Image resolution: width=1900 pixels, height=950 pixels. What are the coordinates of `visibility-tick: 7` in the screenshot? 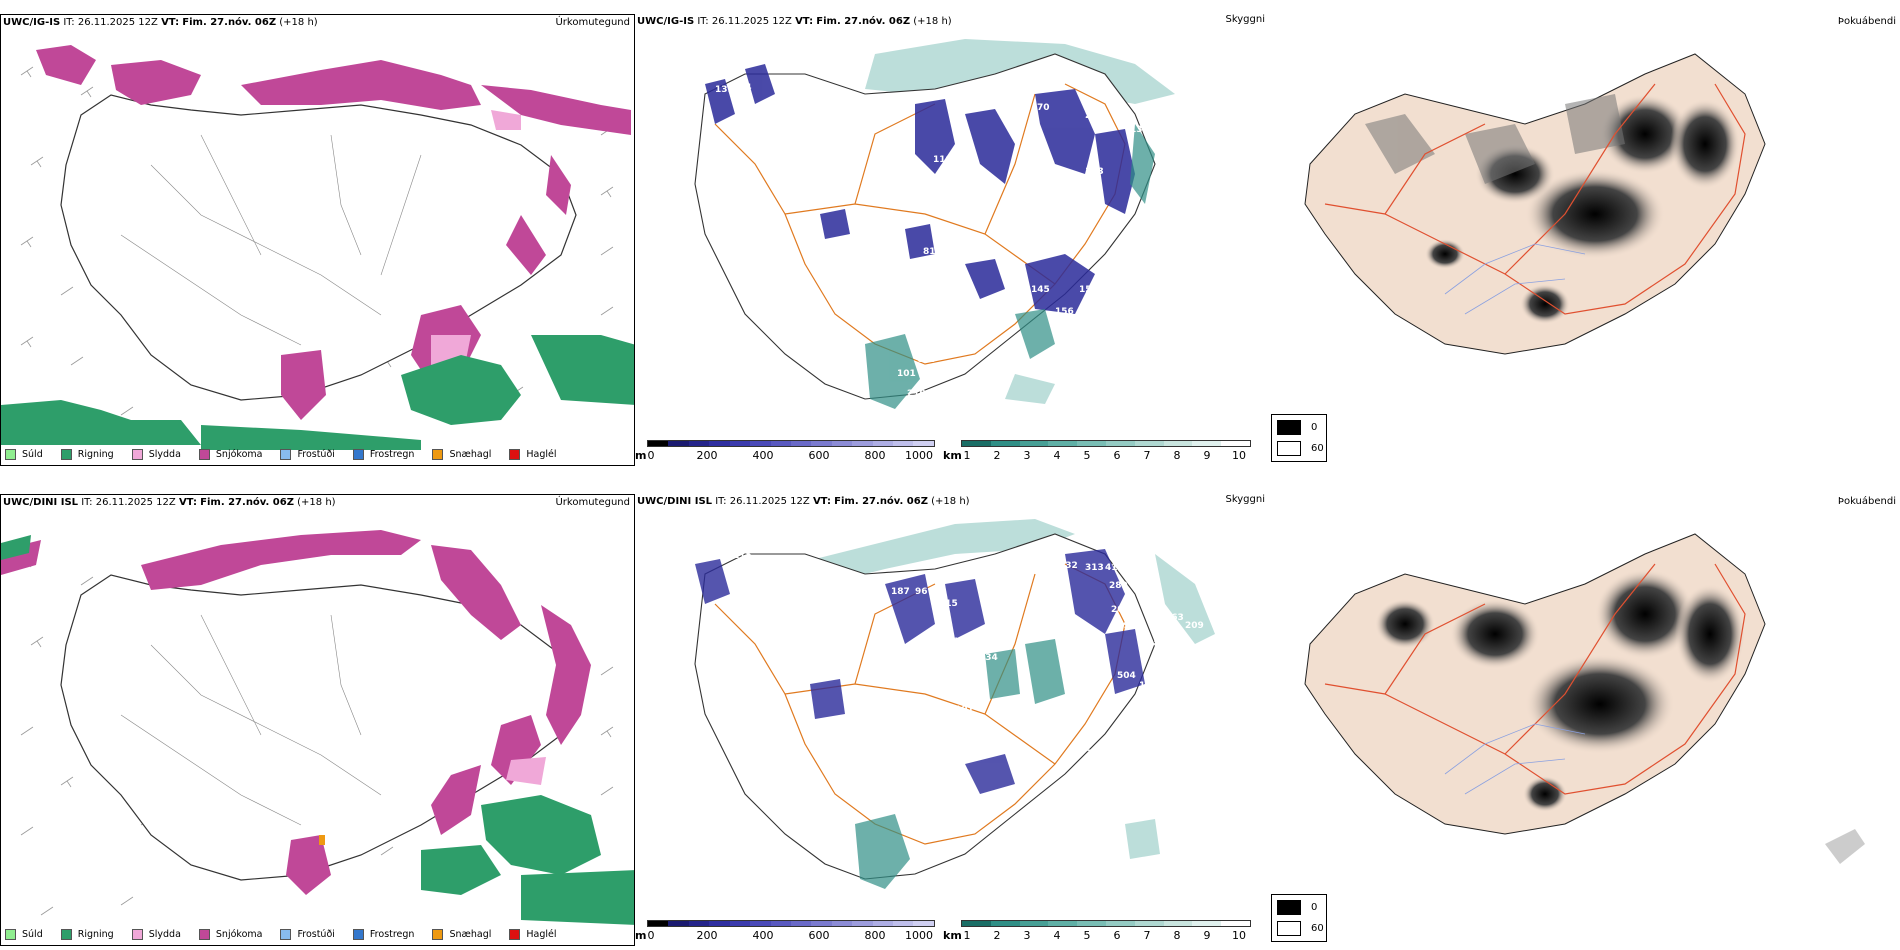 It's located at (1147, 935).